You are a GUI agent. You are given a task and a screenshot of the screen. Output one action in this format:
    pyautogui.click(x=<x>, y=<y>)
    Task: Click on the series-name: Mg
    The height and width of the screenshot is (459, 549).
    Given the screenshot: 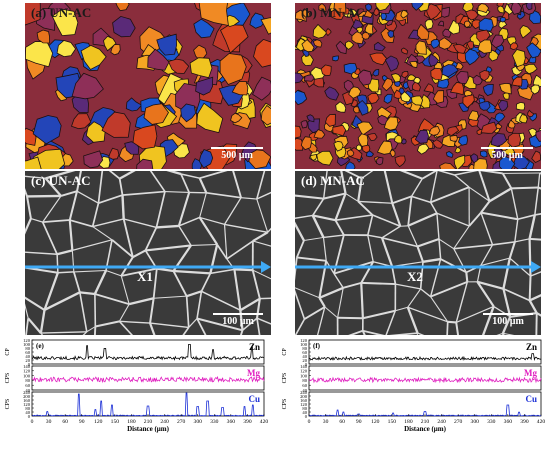 What is the action you would take?
    pyautogui.click(x=253, y=373)
    